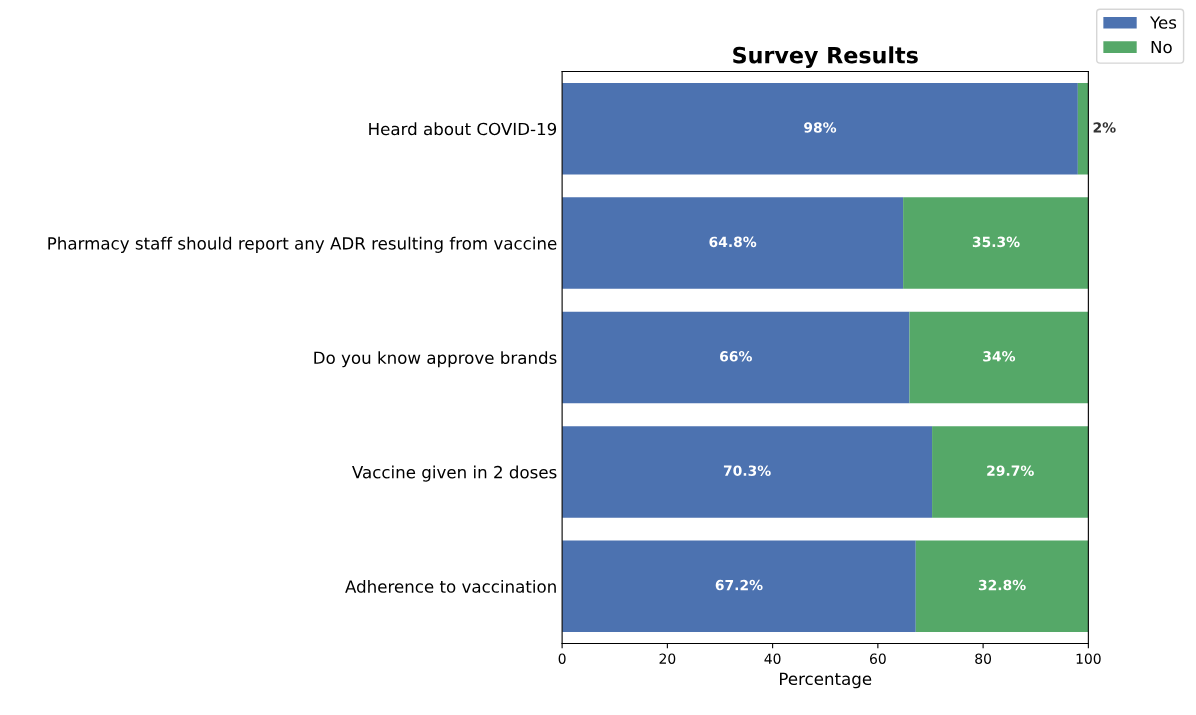 This screenshot has height=715, width=1196. Describe the element at coordinates (435, 359) in the screenshot. I see `y-tick-label: Do you know approve brands` at that location.